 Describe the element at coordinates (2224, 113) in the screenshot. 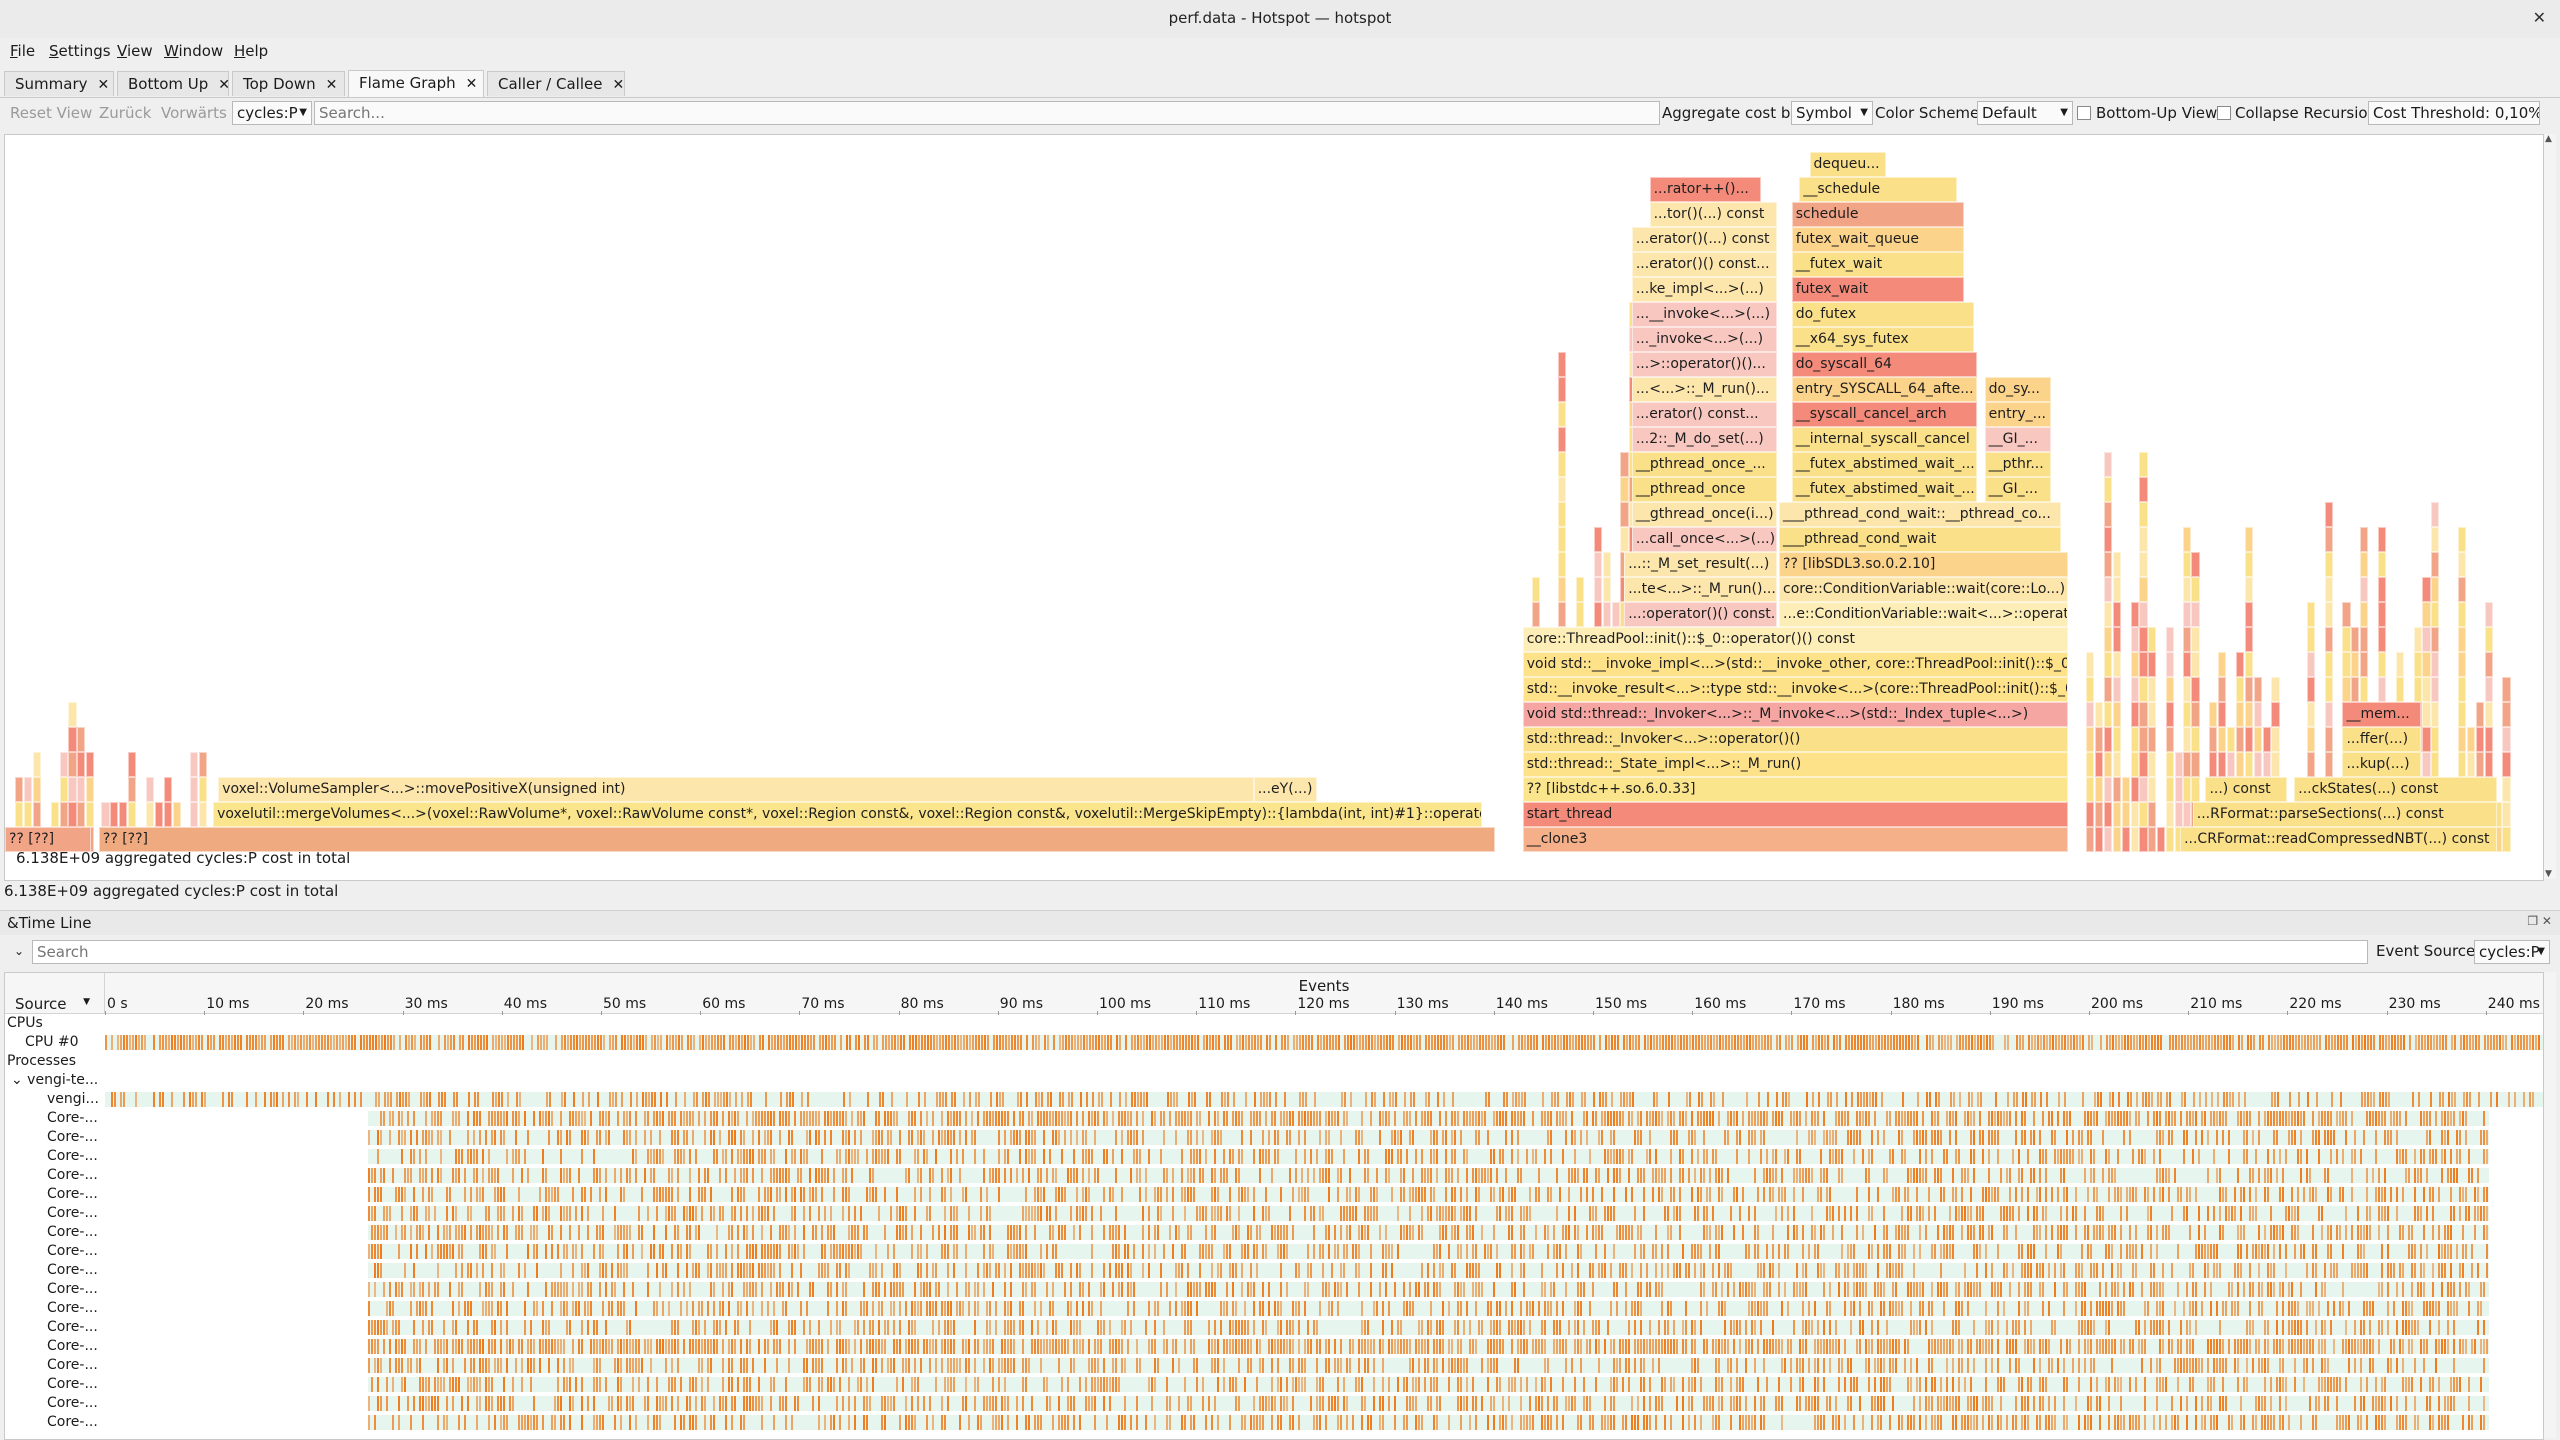

I see `collapse-recursion-checkbox` at that location.